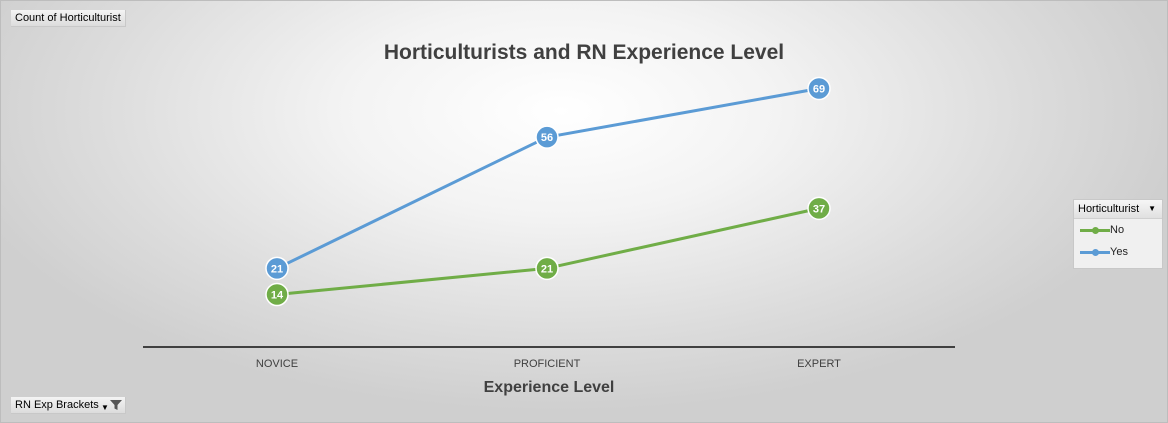 The image size is (1168, 423). What do you see at coordinates (1095, 252) in the screenshot?
I see `legend-line-icon-yes` at bounding box center [1095, 252].